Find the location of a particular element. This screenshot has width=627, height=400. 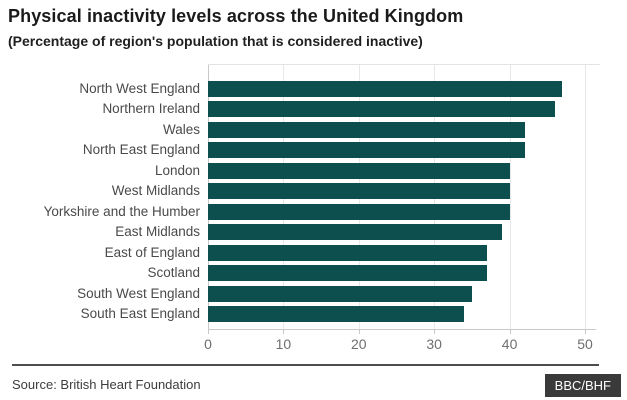

y-axis-label: Wales is located at coordinates (181, 129).